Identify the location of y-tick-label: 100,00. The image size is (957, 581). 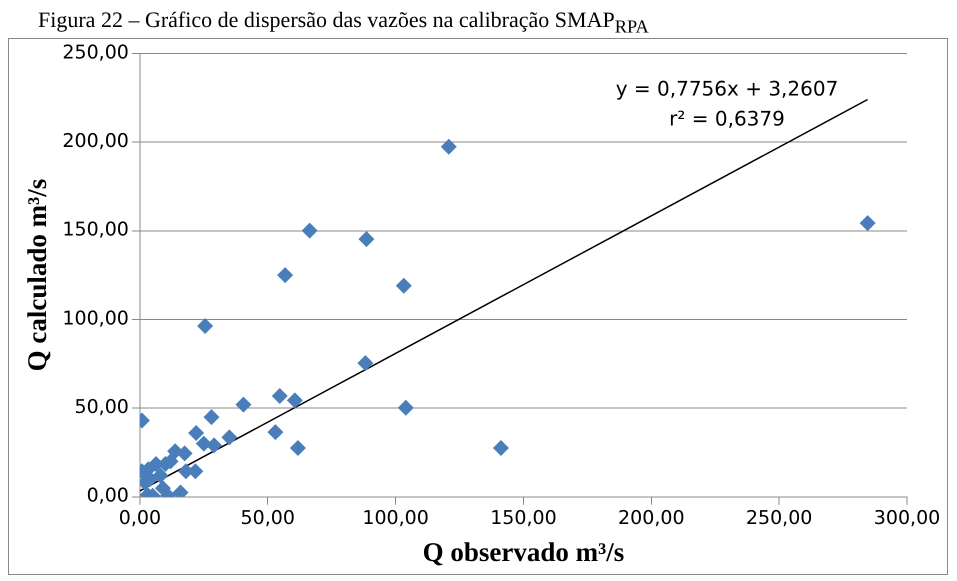
(95, 319).